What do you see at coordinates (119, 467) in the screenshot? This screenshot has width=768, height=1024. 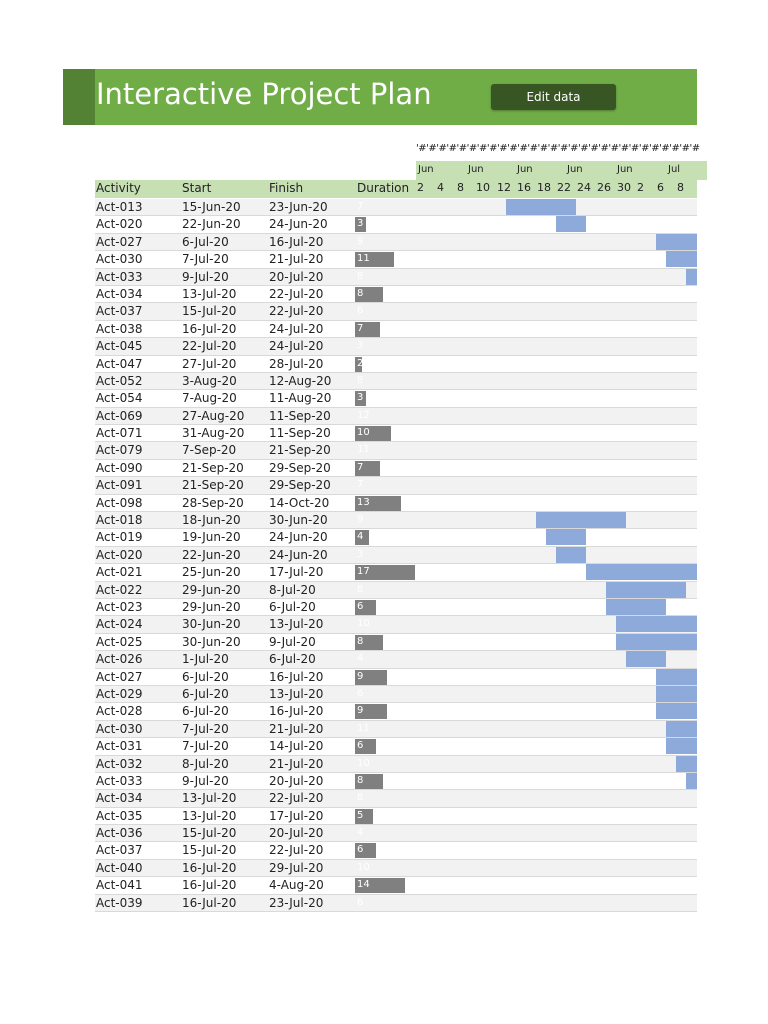 I see `activity-cell: Act-090` at bounding box center [119, 467].